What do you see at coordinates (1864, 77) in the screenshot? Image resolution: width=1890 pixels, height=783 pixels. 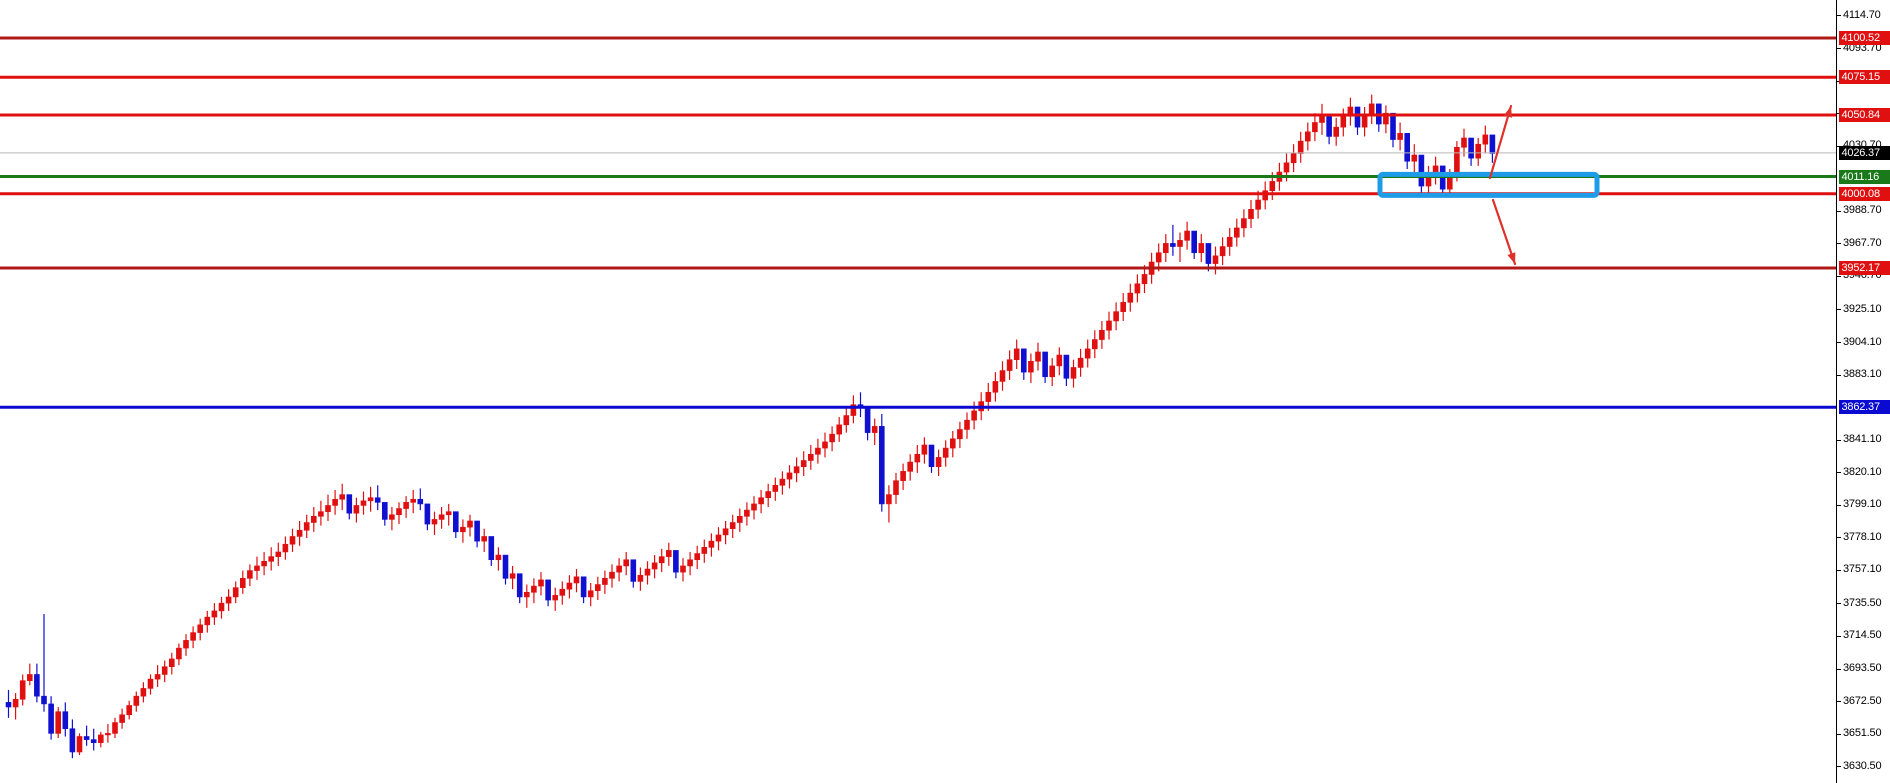 I see `price-tag-4075.15: 4075.15` at bounding box center [1864, 77].